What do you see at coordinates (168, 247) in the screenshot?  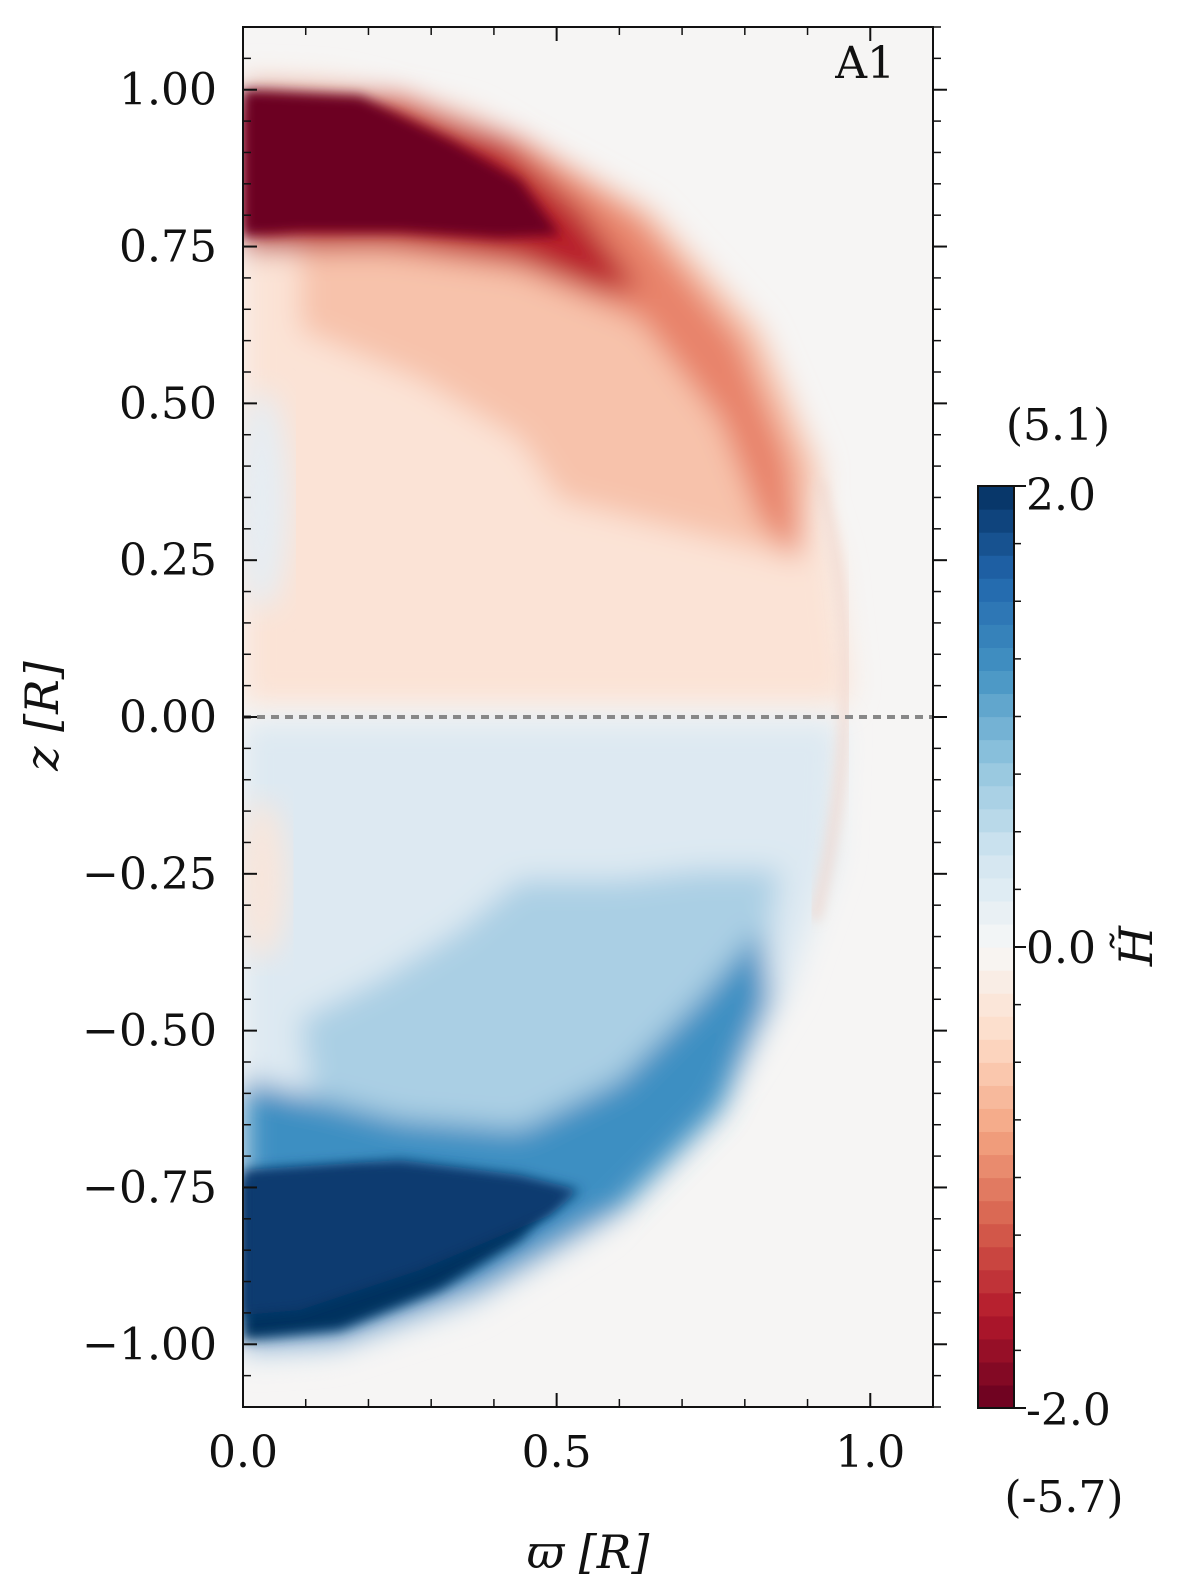 I see `y-tick-label-1: 0.75` at bounding box center [168, 247].